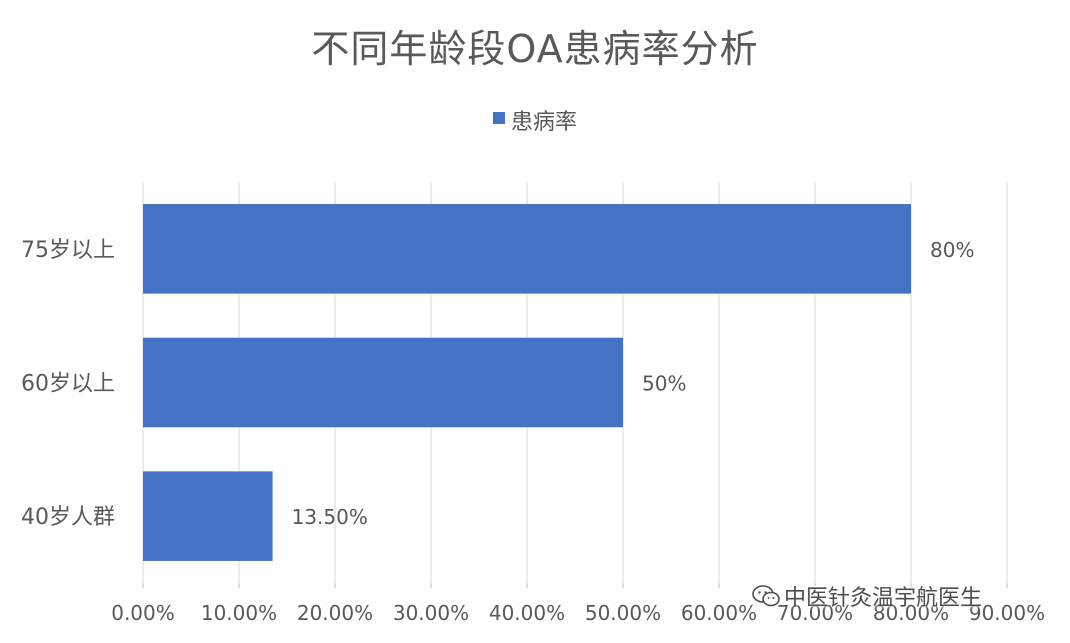 The image size is (1070, 643). Describe the element at coordinates (952, 250) in the screenshot. I see `data-label: 80%` at that location.